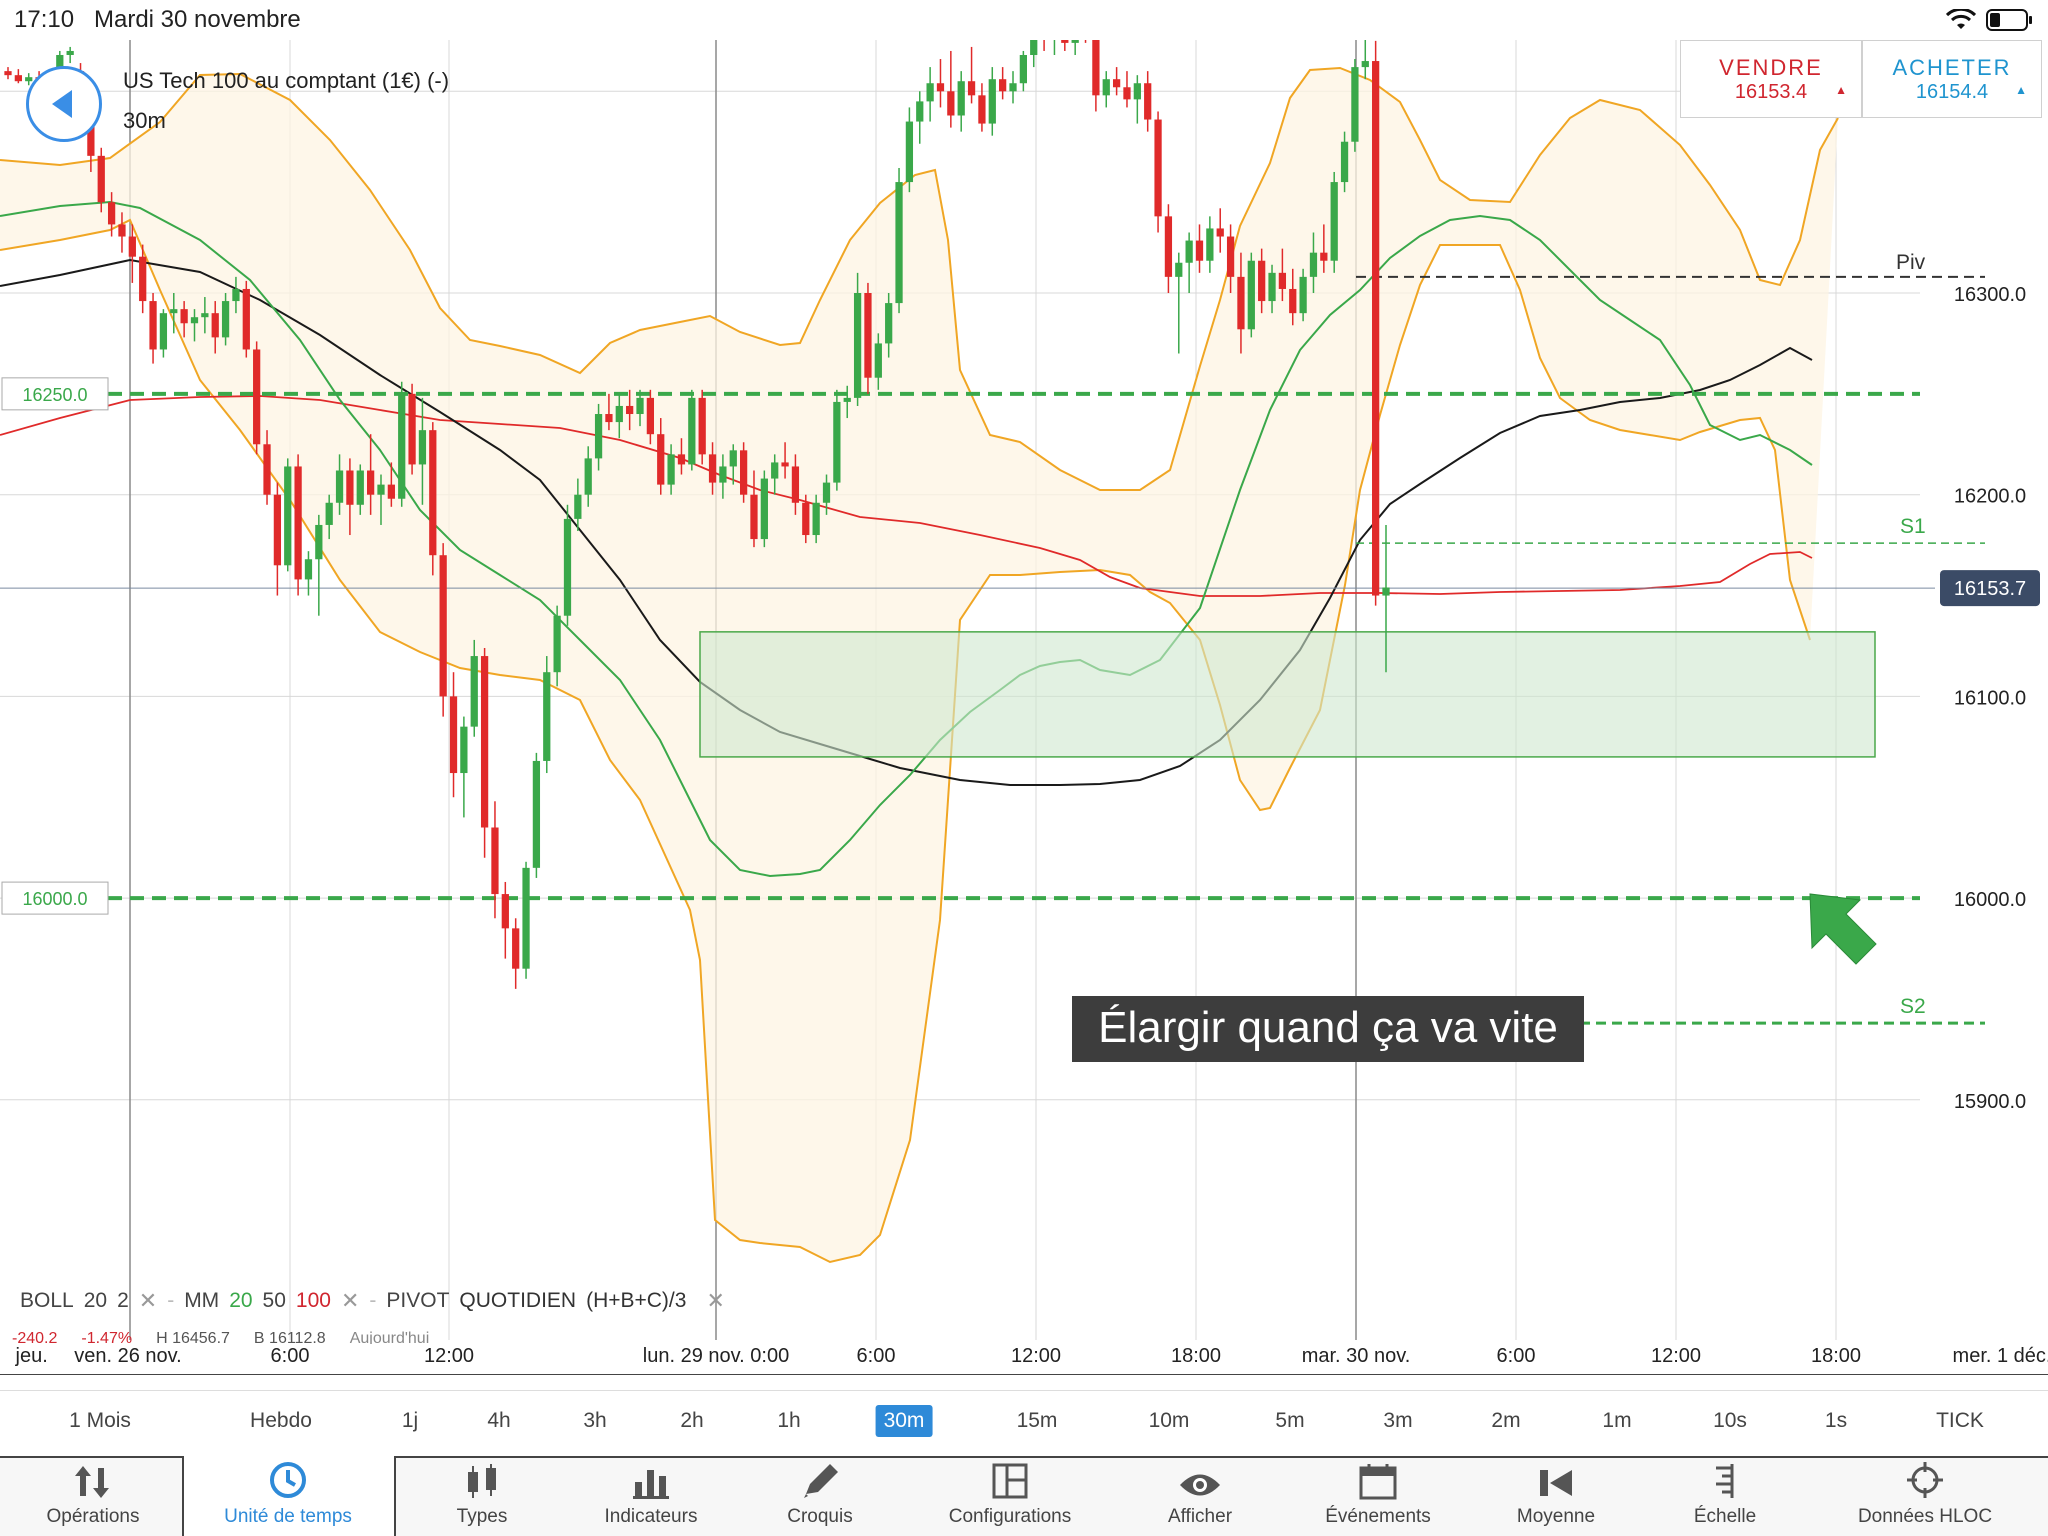 The image size is (2048, 1536). Describe the element at coordinates (1771, 79) in the screenshot. I see `sell-button: VENDRE 16153.4 ▲` at that location.